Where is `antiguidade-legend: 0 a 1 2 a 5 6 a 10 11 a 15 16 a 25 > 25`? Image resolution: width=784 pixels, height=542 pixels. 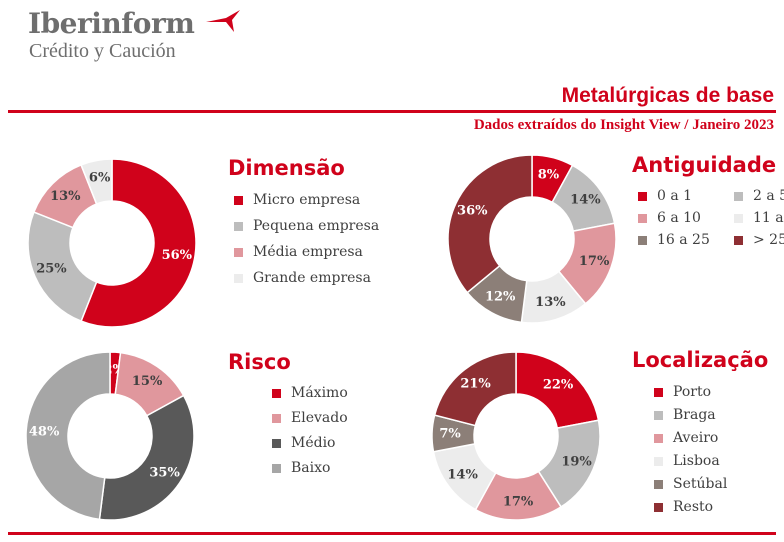
antiguidade-legend: 0 a 1 2 a 5 6 a 10 11 a 15 16 a 25 > 25 is located at coordinates (711, 218).